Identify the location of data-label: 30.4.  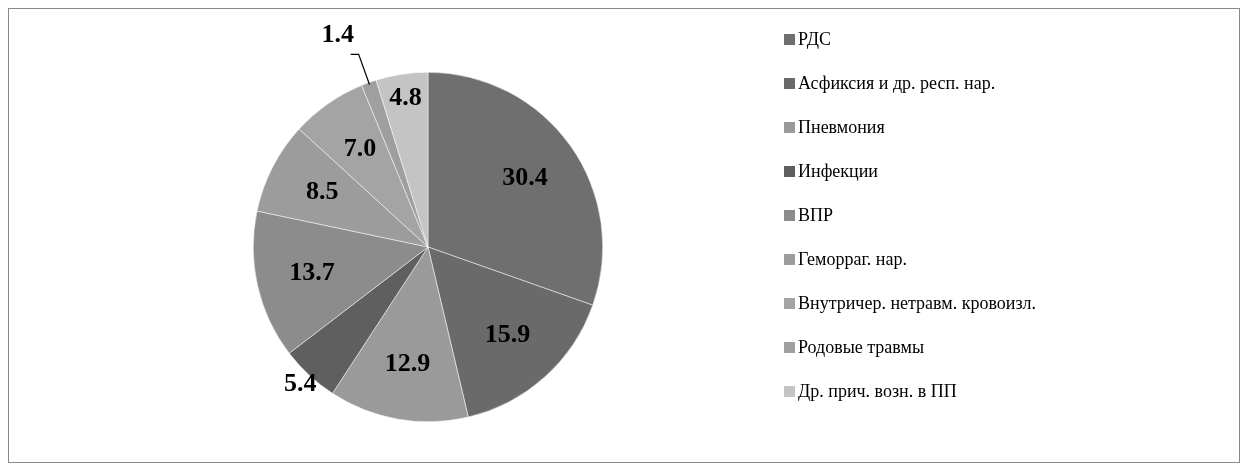
(525, 177).